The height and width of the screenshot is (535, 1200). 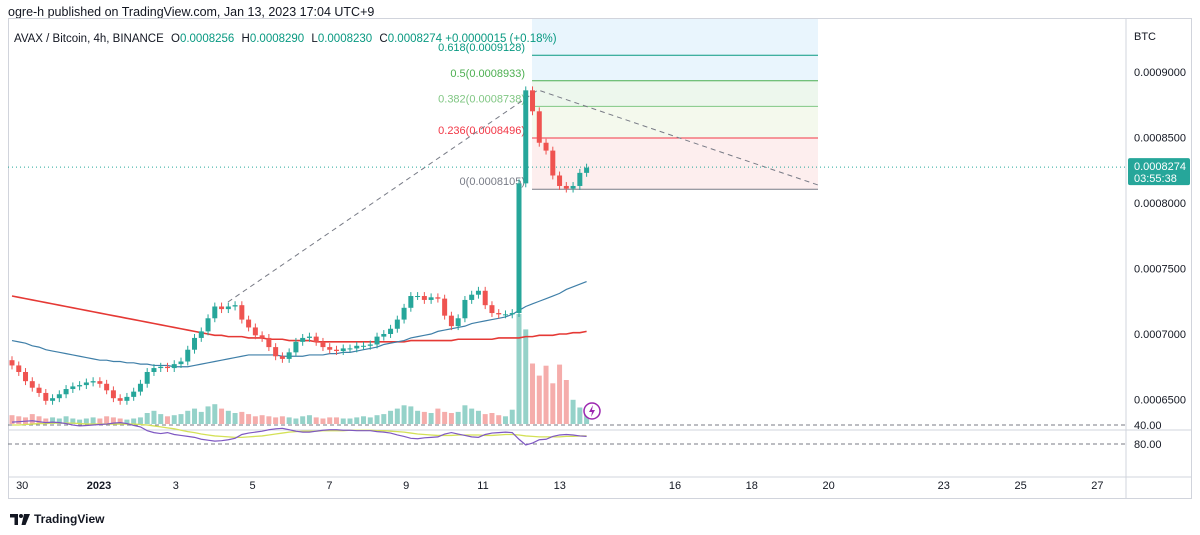 What do you see at coordinates (329, 486) in the screenshot?
I see `time-tick-label: 7` at bounding box center [329, 486].